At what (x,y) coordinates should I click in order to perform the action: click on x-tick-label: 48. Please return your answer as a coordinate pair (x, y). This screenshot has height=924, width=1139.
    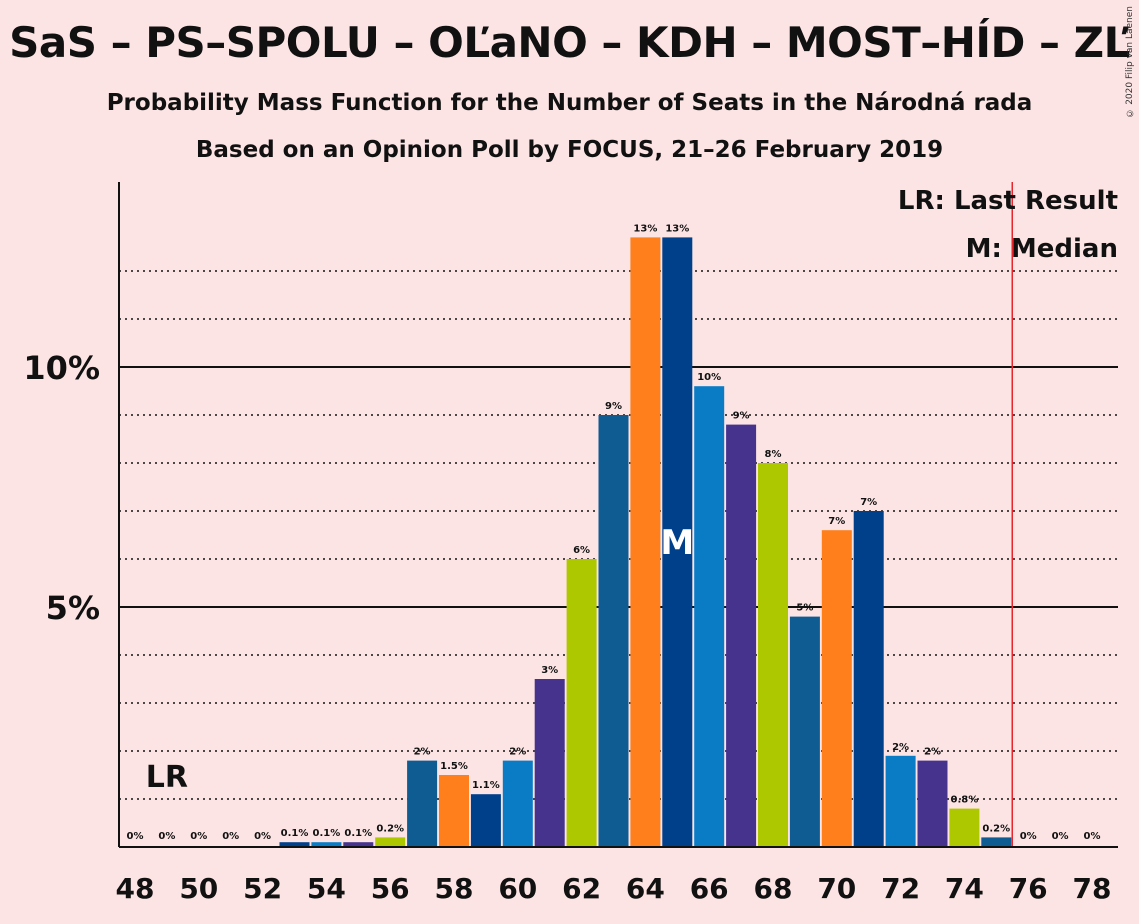
    Looking at the image, I should click on (135, 888).